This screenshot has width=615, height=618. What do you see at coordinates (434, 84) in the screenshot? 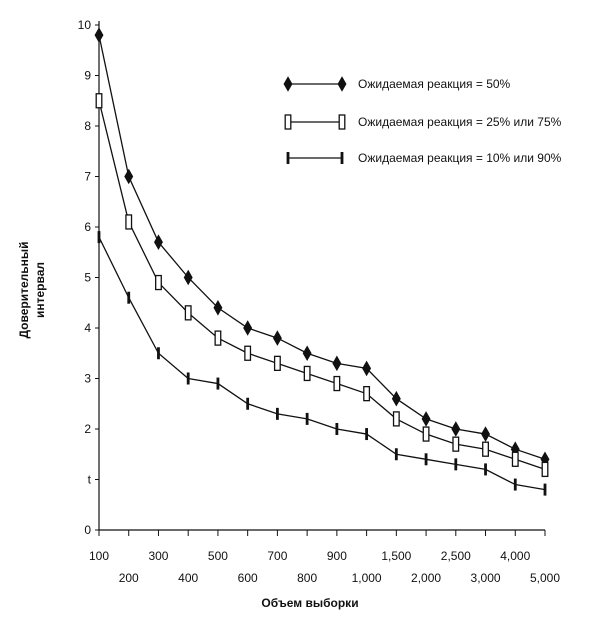
I see `legend-label: Ожидаемая реакция = 50%` at bounding box center [434, 84].